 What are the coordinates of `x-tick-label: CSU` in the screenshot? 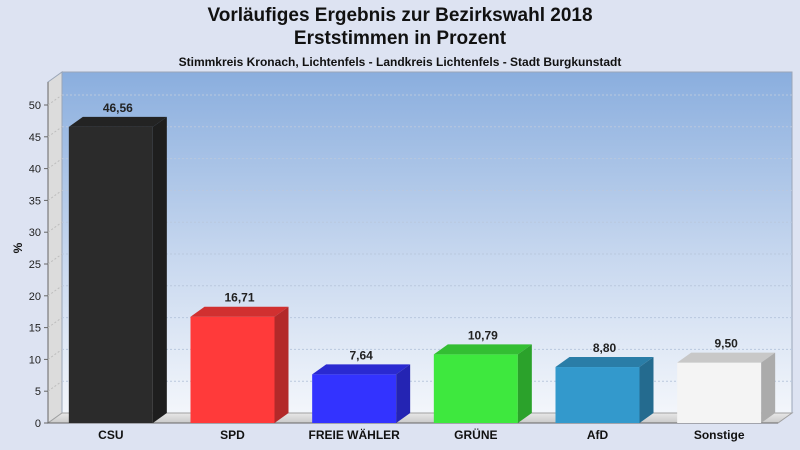 It's located at (110, 435).